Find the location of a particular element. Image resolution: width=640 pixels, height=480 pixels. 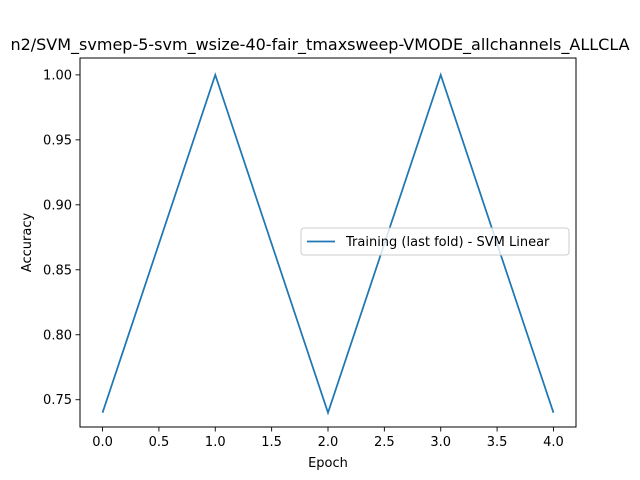

x-axis-label: Epoch is located at coordinates (328, 463).